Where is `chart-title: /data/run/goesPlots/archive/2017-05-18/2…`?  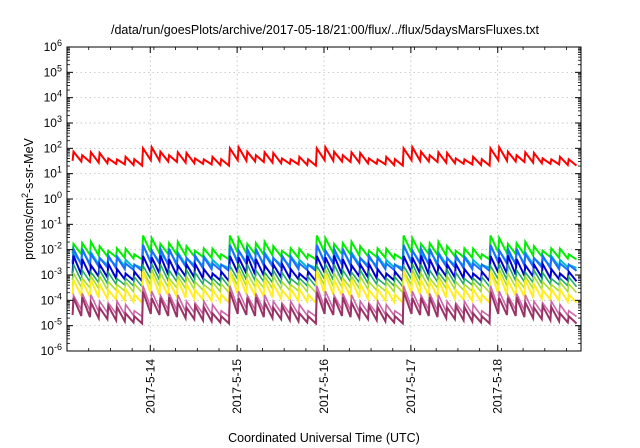 chart-title: /data/run/goesPlots/archive/2017-05-18/2… is located at coordinates (325, 30).